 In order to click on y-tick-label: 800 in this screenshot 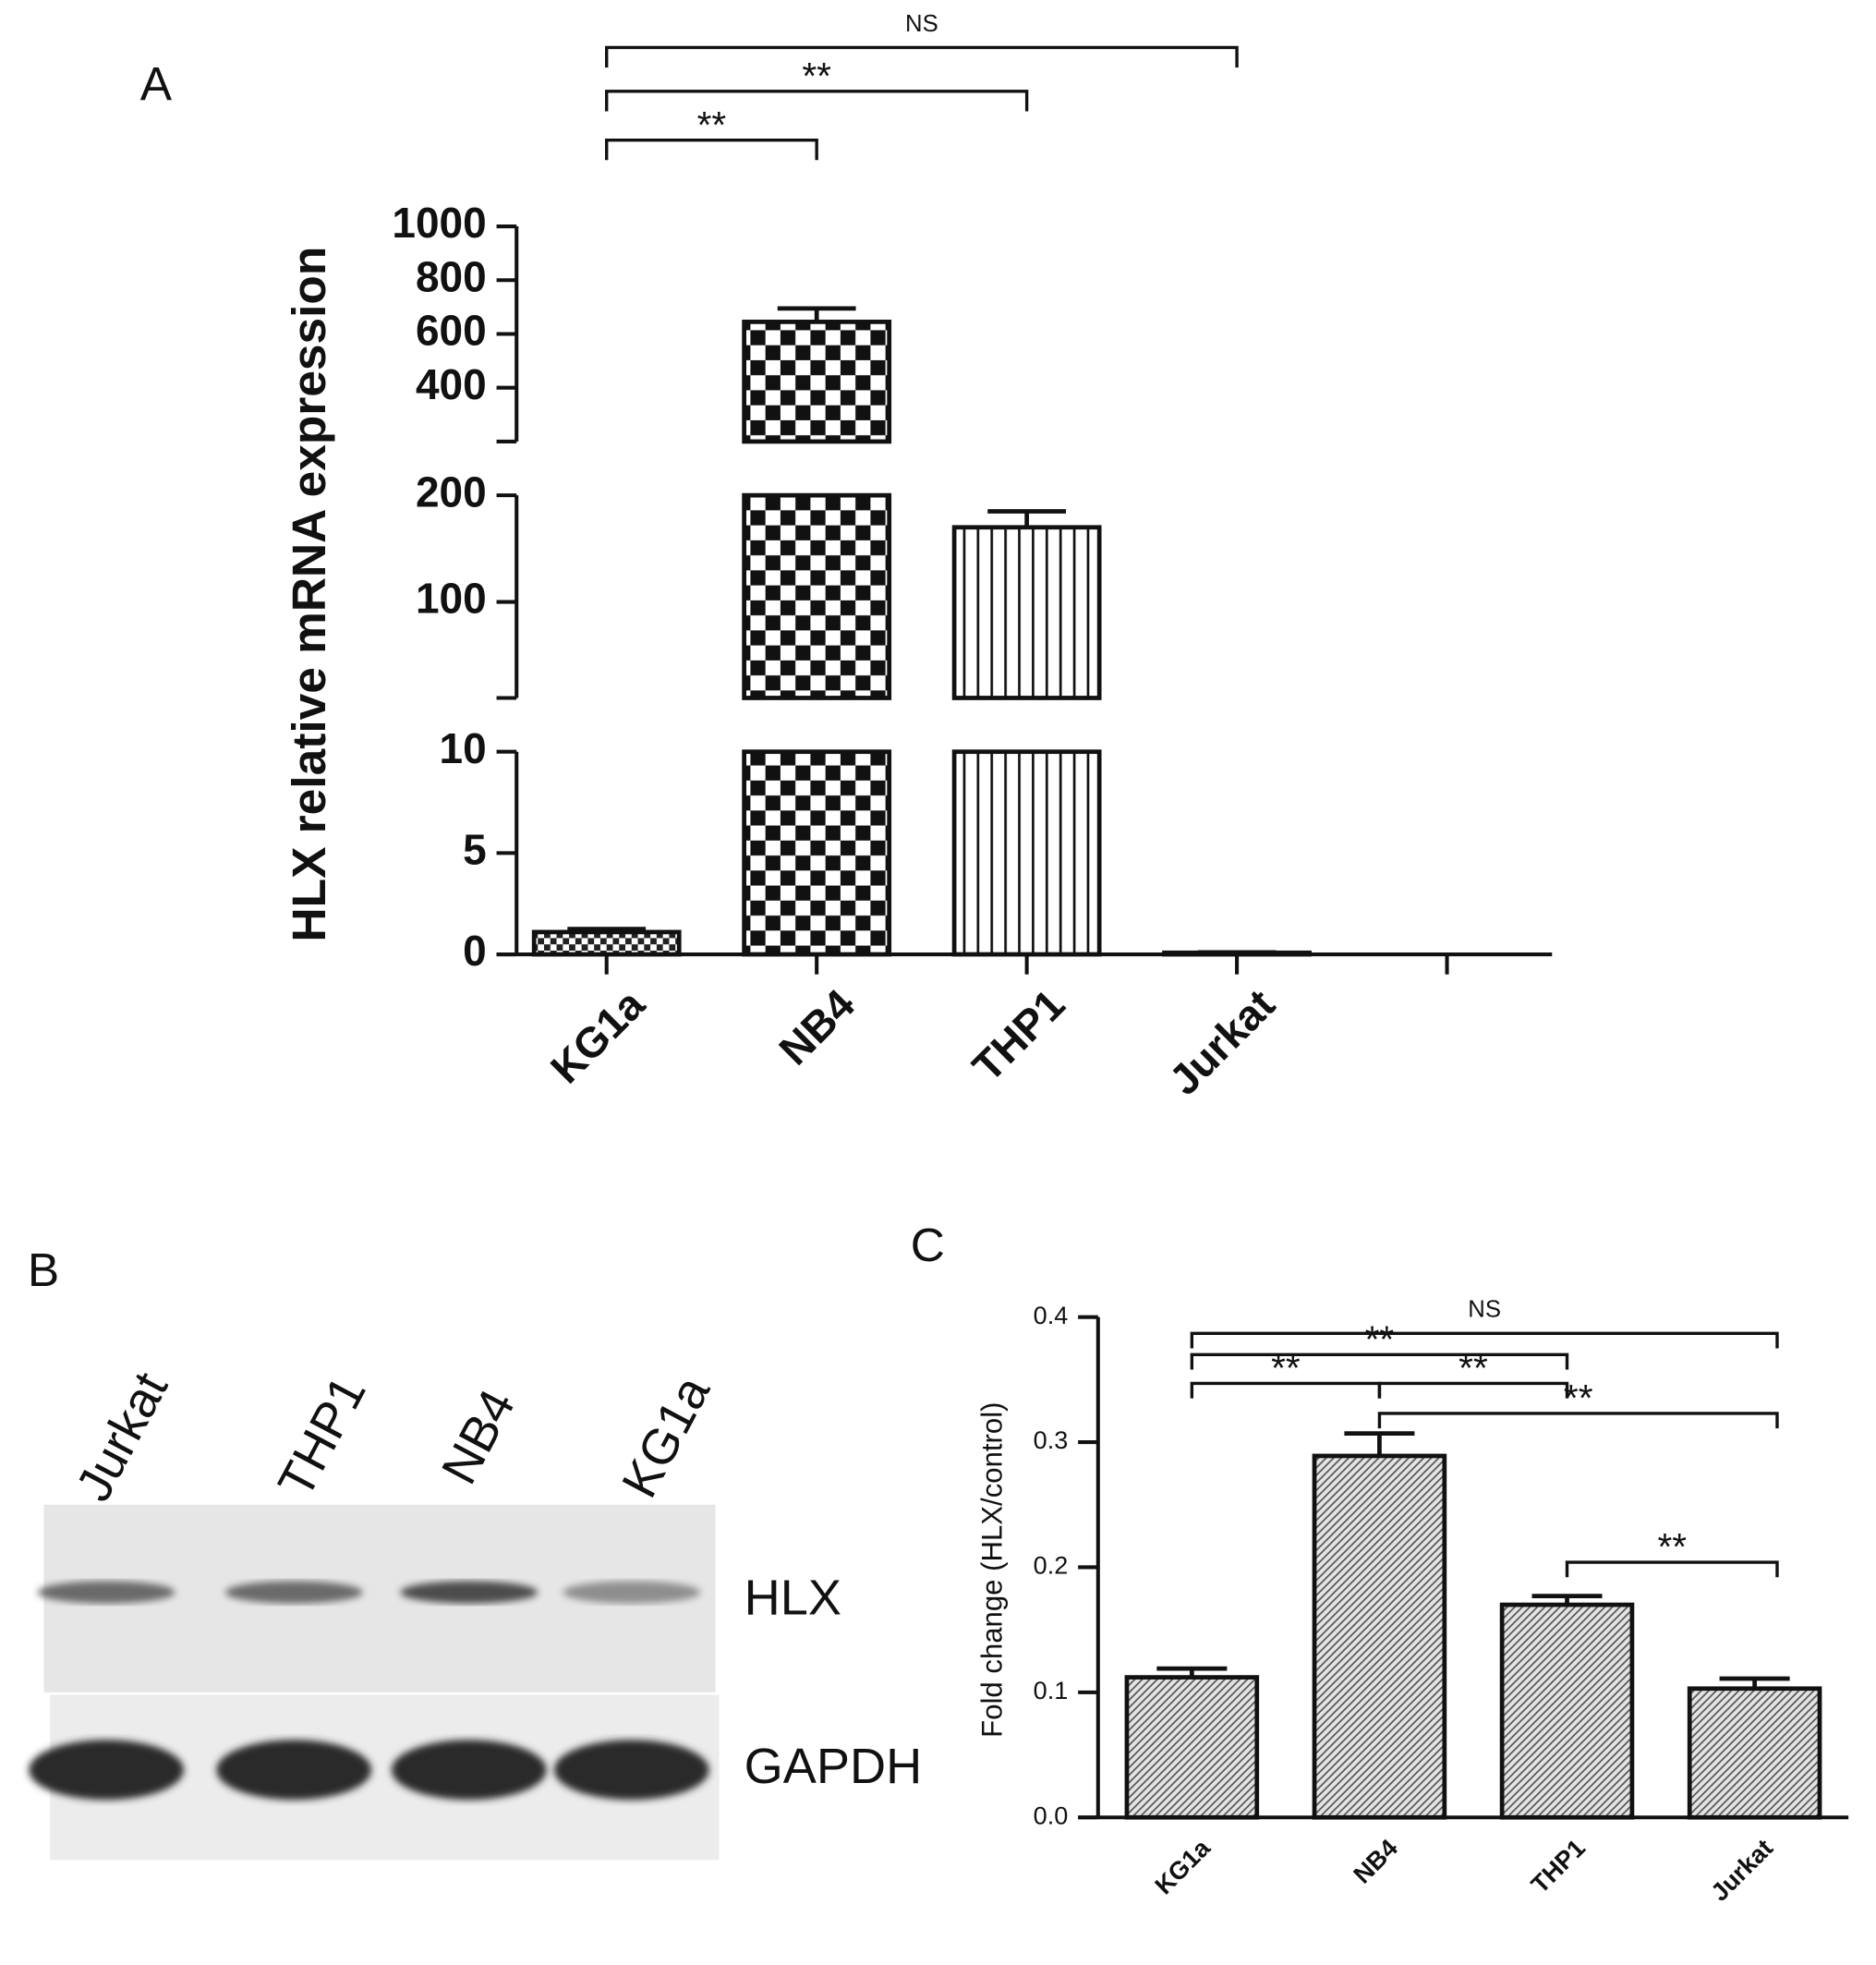, I will do `click(451, 276)`.